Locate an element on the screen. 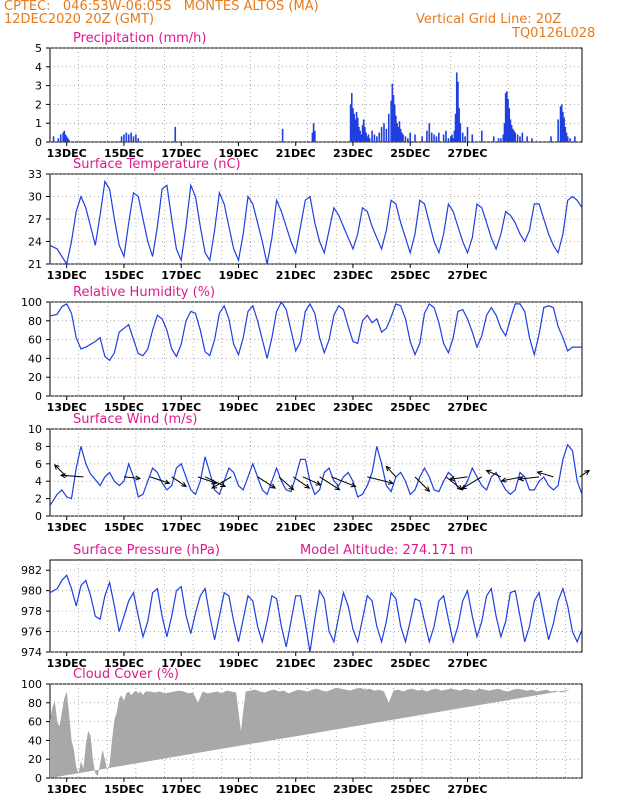 The width and height of the screenshot is (618, 800). header-grid-note: Vertical Grid Line: 20Z is located at coordinates (489, 19).